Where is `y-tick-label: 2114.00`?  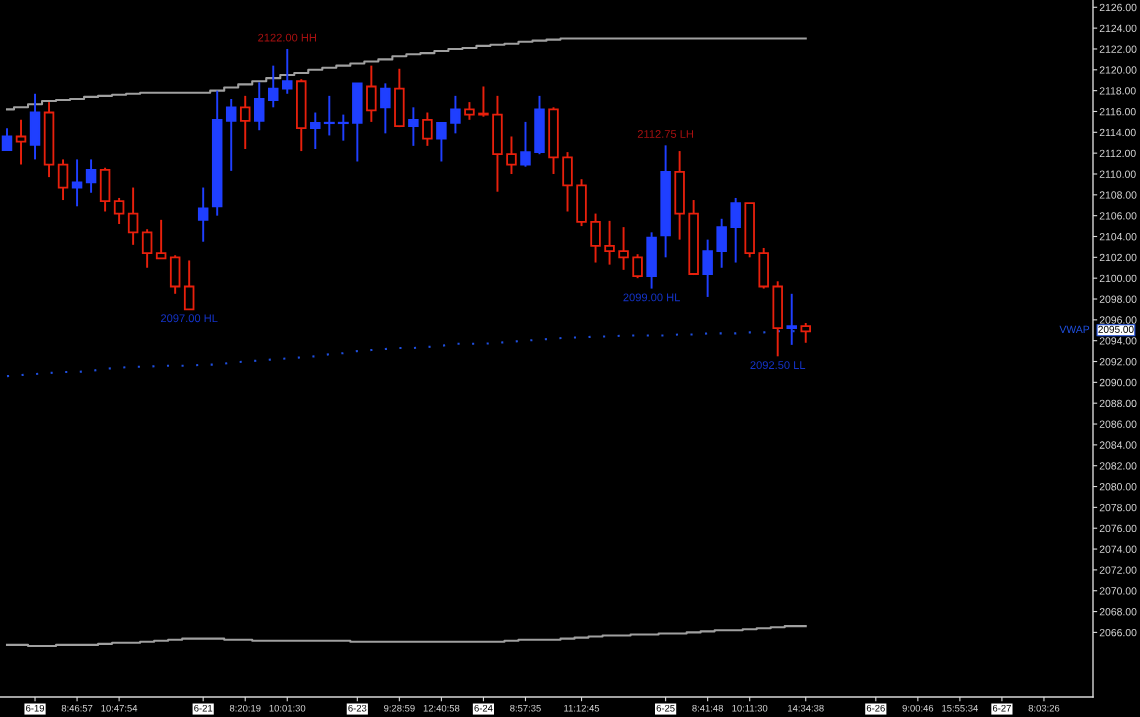 y-tick-label: 2114.00 is located at coordinates (1117, 132).